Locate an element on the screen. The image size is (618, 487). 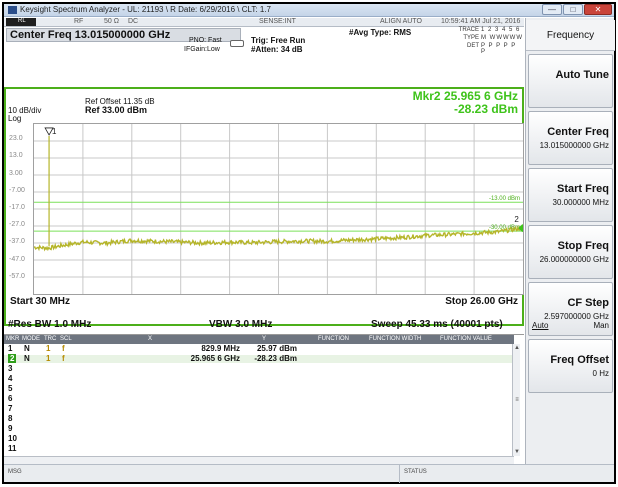
cf-step-auto-option: Auto is located at coordinates (540, 325).